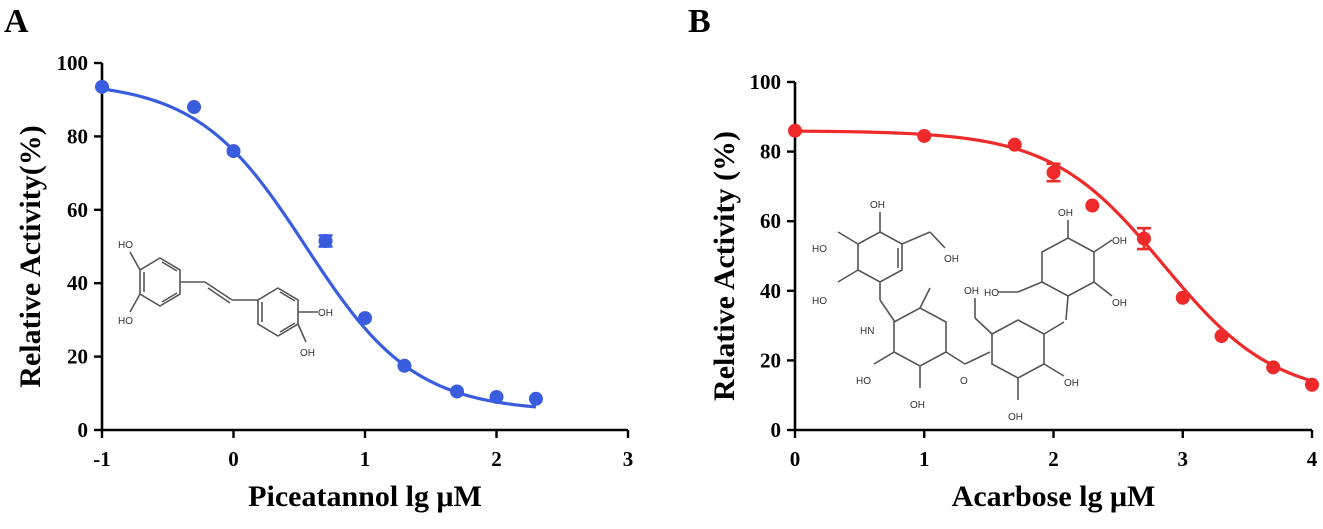 The image size is (1323, 529). I want to click on b-x-tick-label: 2, so click(1053, 459).